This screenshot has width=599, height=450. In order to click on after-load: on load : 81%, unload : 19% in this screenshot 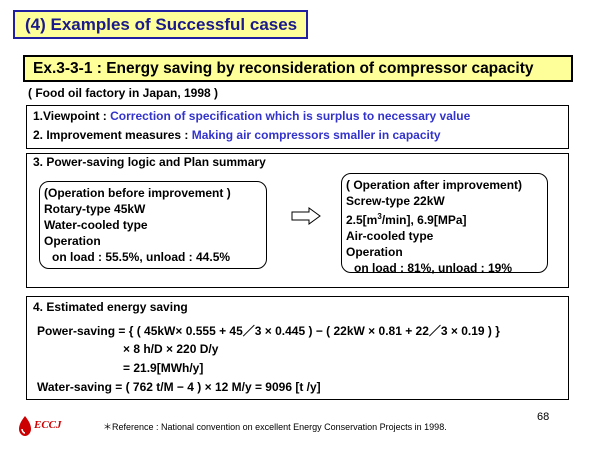, I will do `click(433, 268)`.